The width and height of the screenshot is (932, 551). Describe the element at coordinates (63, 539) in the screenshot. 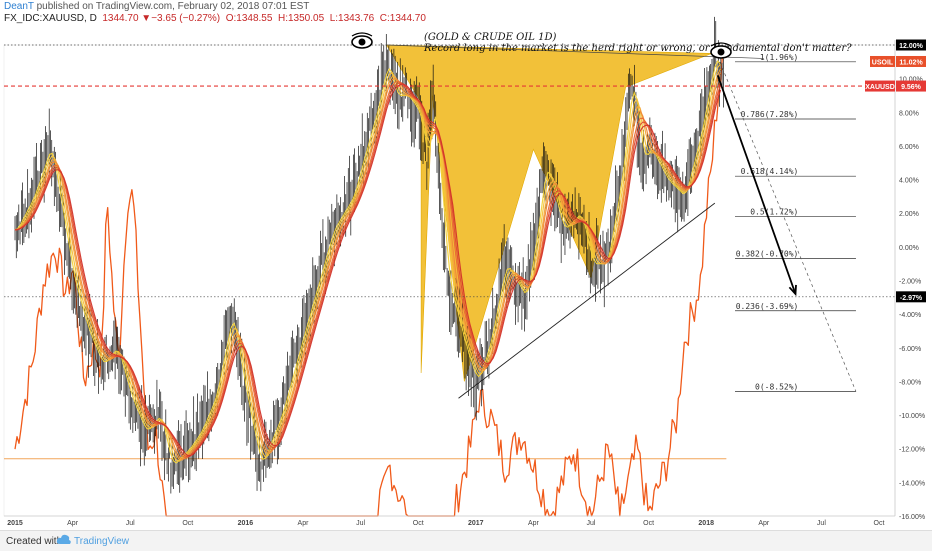

I see `tradingview-cloud-icon` at that location.